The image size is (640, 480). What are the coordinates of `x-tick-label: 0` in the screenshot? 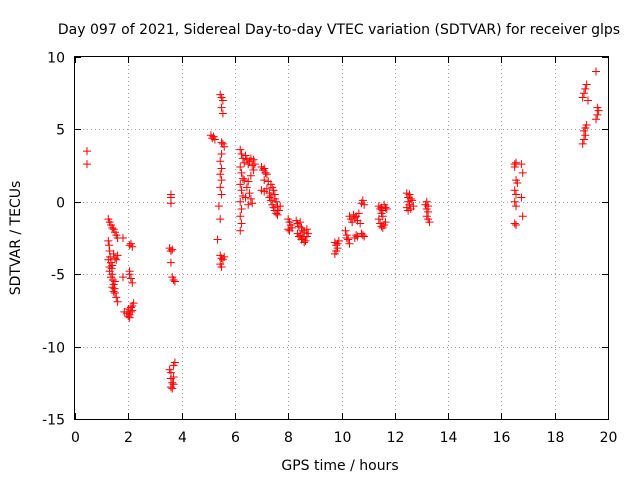 It's located at (75, 438).